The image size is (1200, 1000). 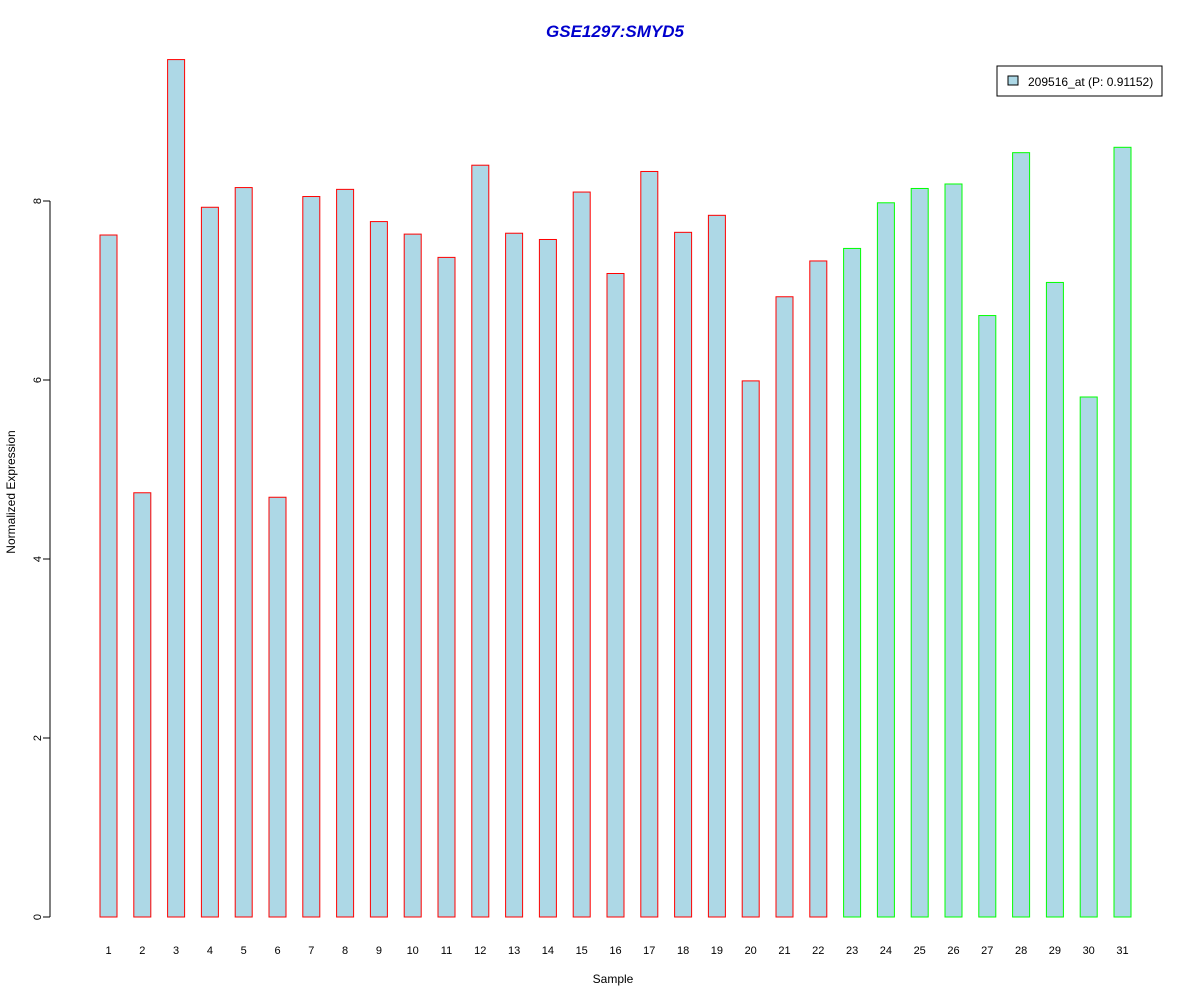 What do you see at coordinates (514, 951) in the screenshot?
I see `x-tick-label: 13` at bounding box center [514, 951].